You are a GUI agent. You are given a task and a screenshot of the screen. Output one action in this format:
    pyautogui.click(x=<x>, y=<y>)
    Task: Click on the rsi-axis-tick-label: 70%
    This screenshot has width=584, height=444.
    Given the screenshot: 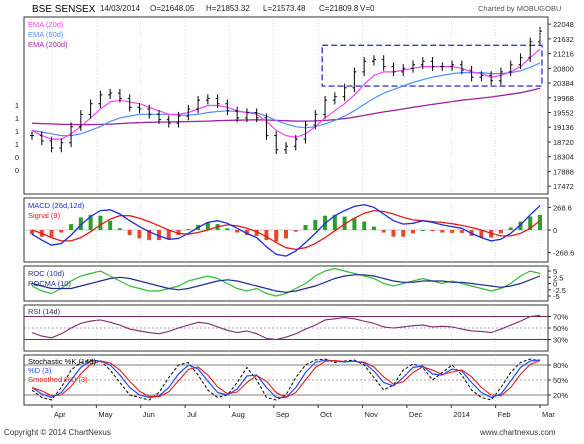 What is the action you would take?
    pyautogui.click(x=560, y=317)
    